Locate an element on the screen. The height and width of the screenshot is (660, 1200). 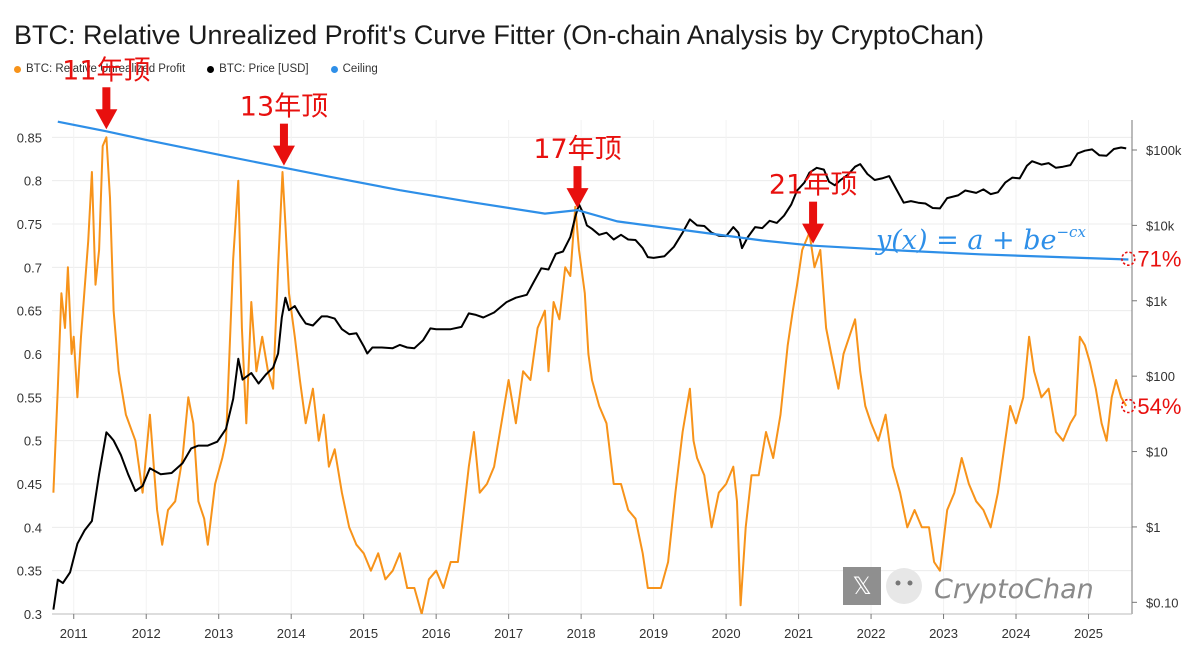
y-left-tick-label: 0.65 is located at coordinates (29, 311).